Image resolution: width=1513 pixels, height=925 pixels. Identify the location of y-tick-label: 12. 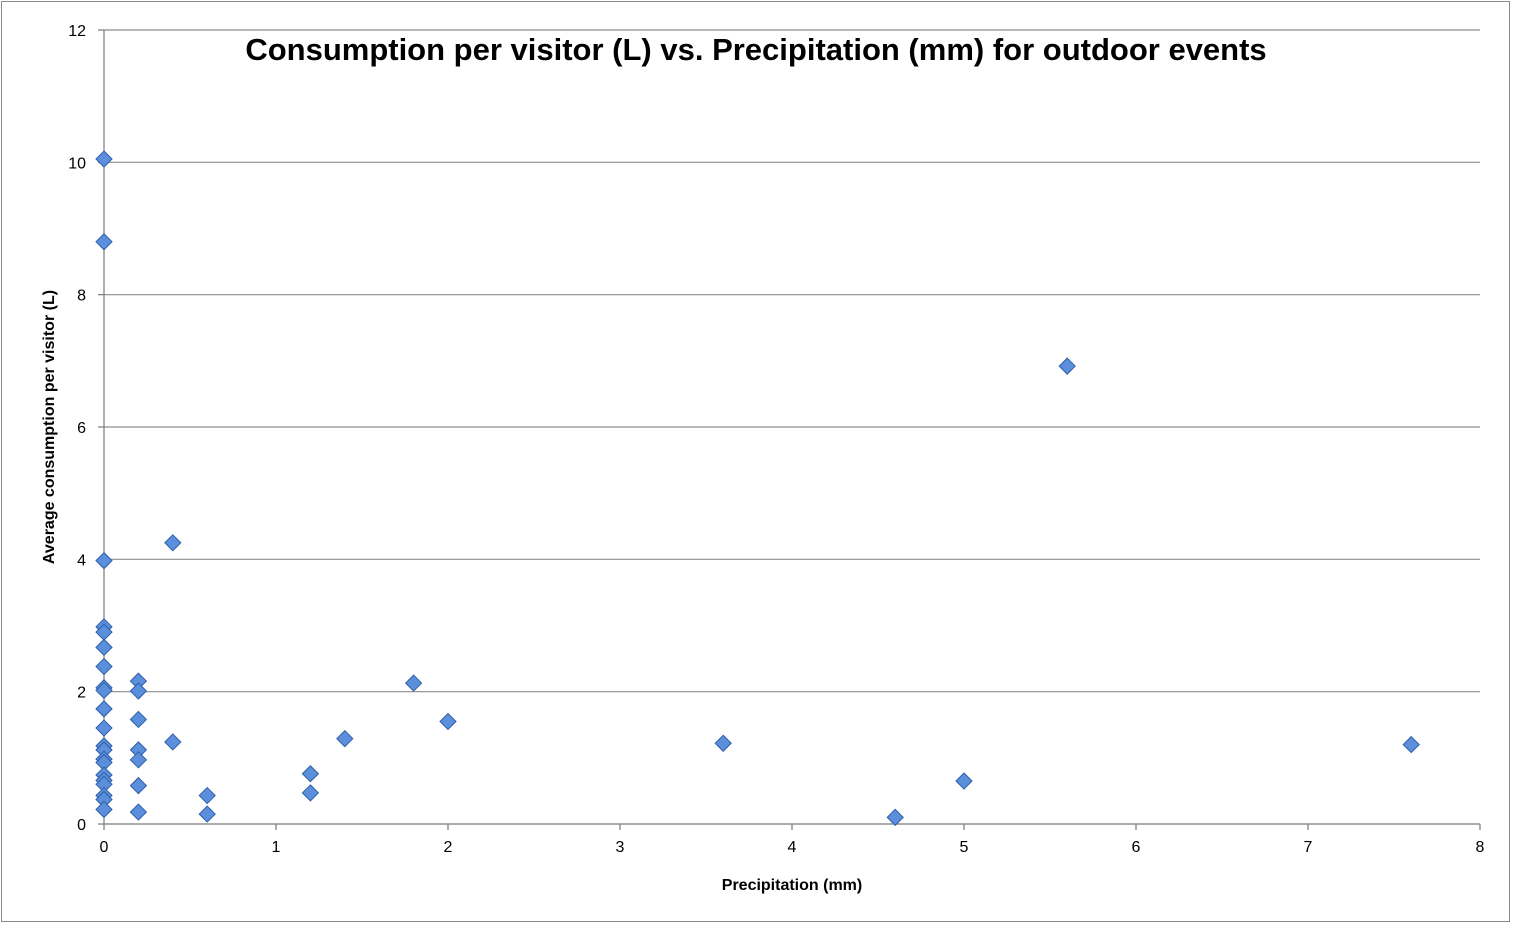
(77, 31).